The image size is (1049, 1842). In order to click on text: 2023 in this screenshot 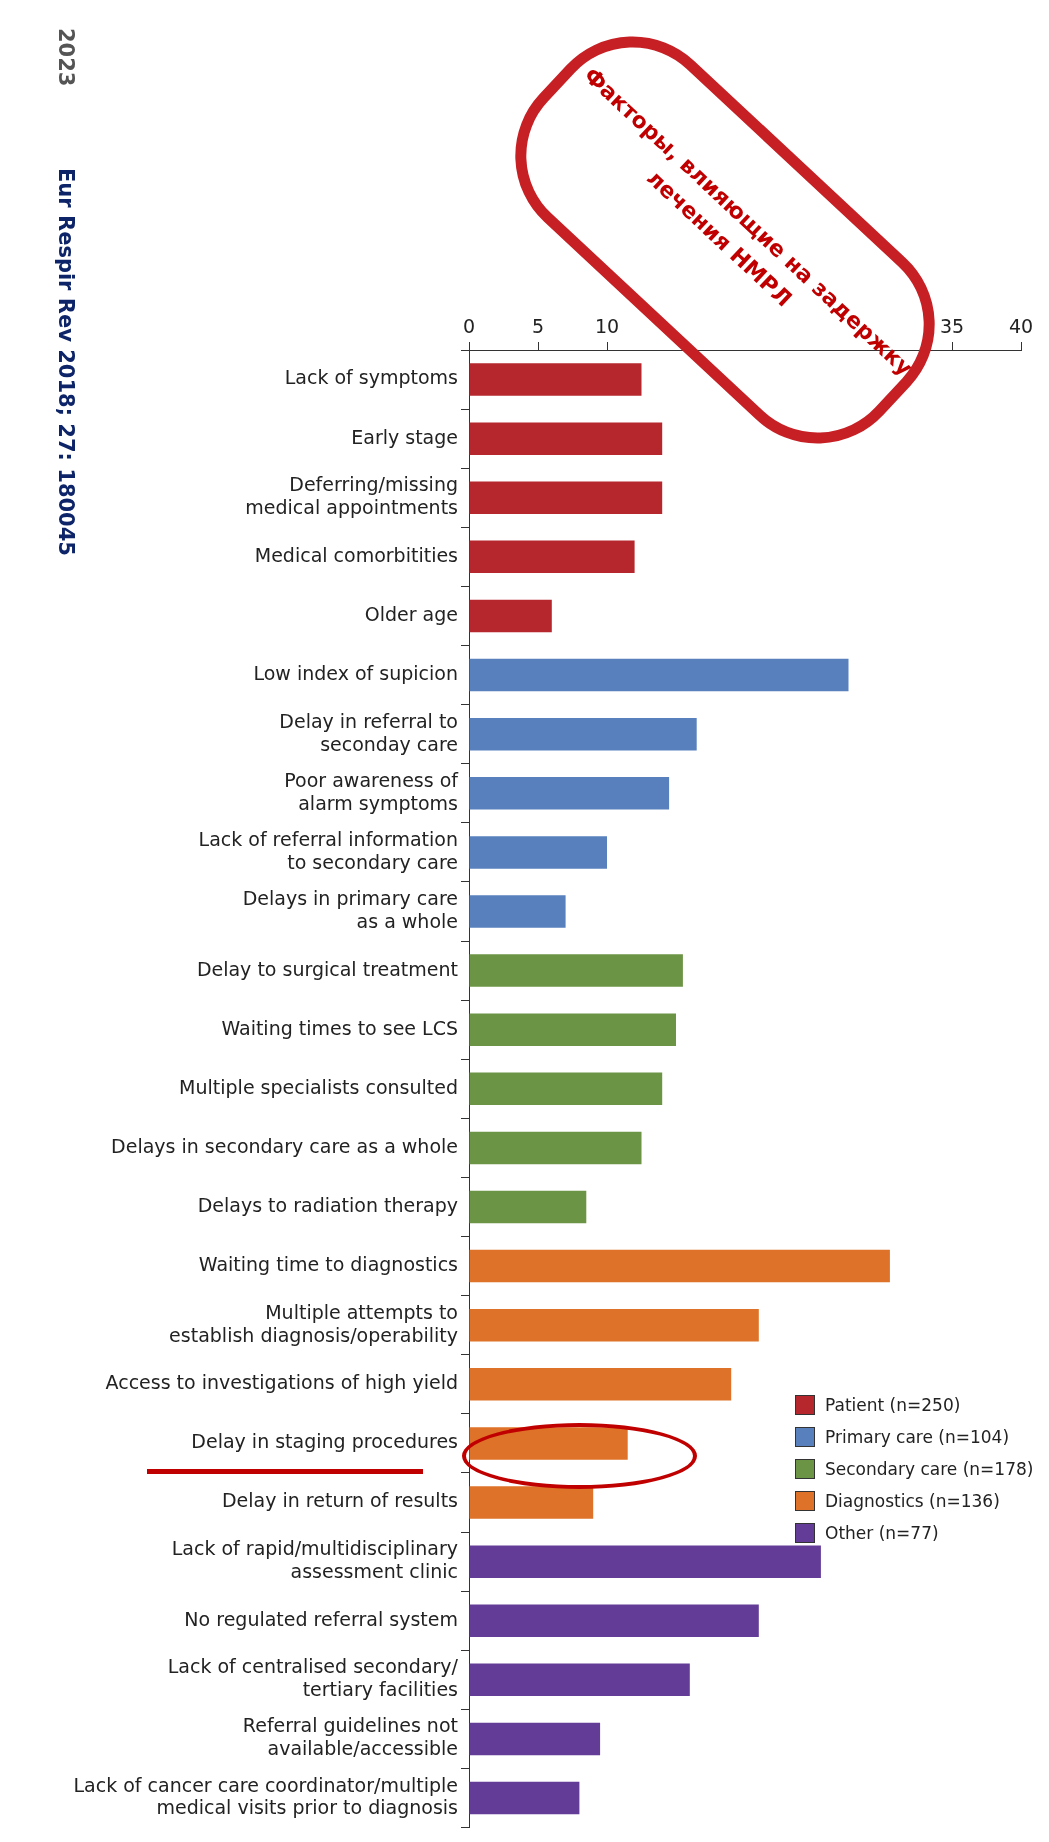, I will do `click(66, 57)`.